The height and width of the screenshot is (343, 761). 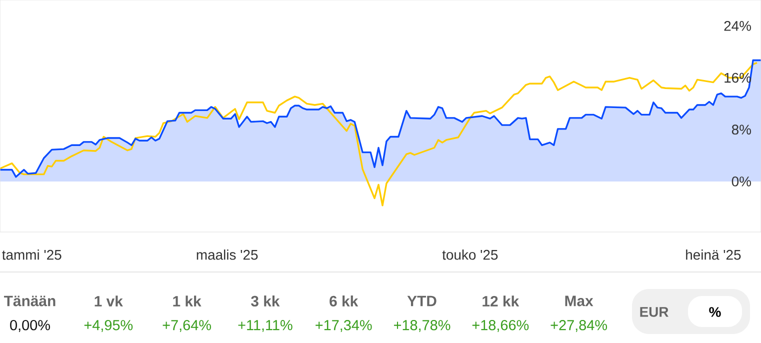 What do you see at coordinates (470, 255) in the screenshot?
I see `x-tick-label: touko '25` at bounding box center [470, 255].